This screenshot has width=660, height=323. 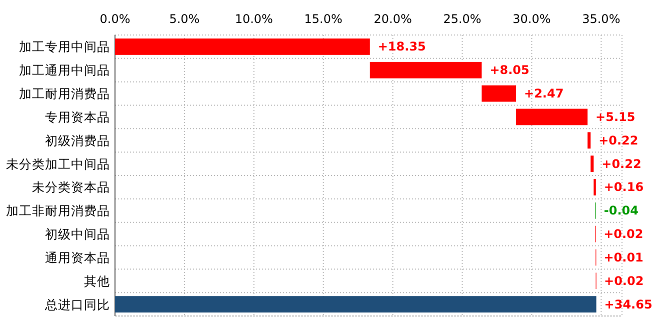 I want to click on data-label: +0.01, so click(x=624, y=257).